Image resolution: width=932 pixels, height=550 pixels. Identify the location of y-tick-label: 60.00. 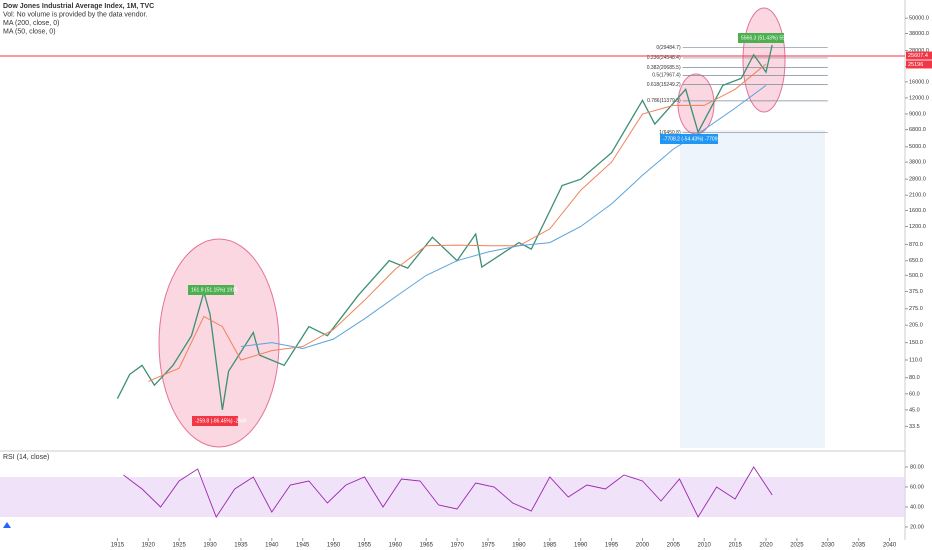
(917, 487).